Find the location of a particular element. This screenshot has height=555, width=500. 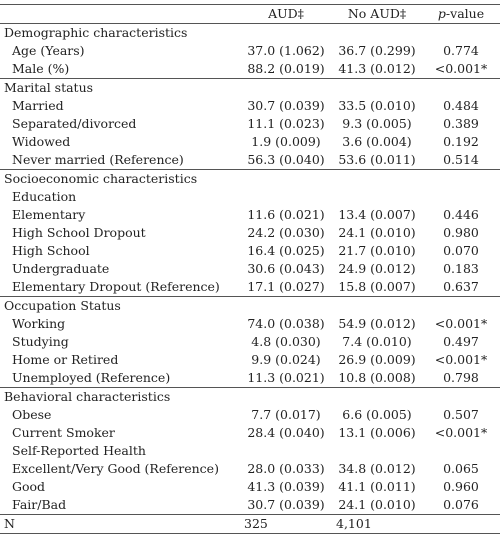

row-label: High School Dropout is located at coordinates (79, 232).